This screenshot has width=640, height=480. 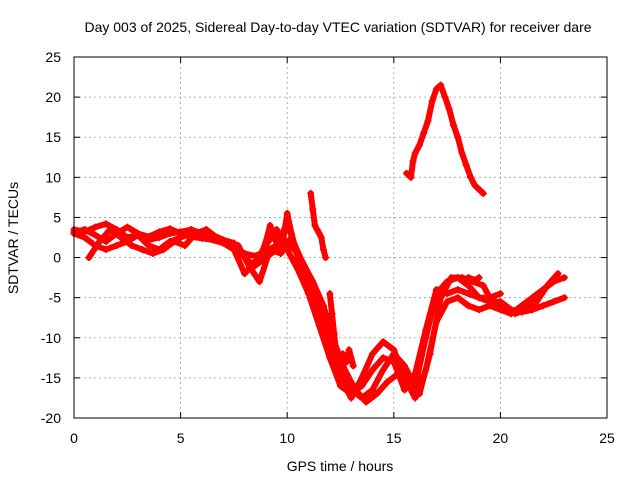 I want to click on y-tick-label: -10, so click(x=51, y=338).